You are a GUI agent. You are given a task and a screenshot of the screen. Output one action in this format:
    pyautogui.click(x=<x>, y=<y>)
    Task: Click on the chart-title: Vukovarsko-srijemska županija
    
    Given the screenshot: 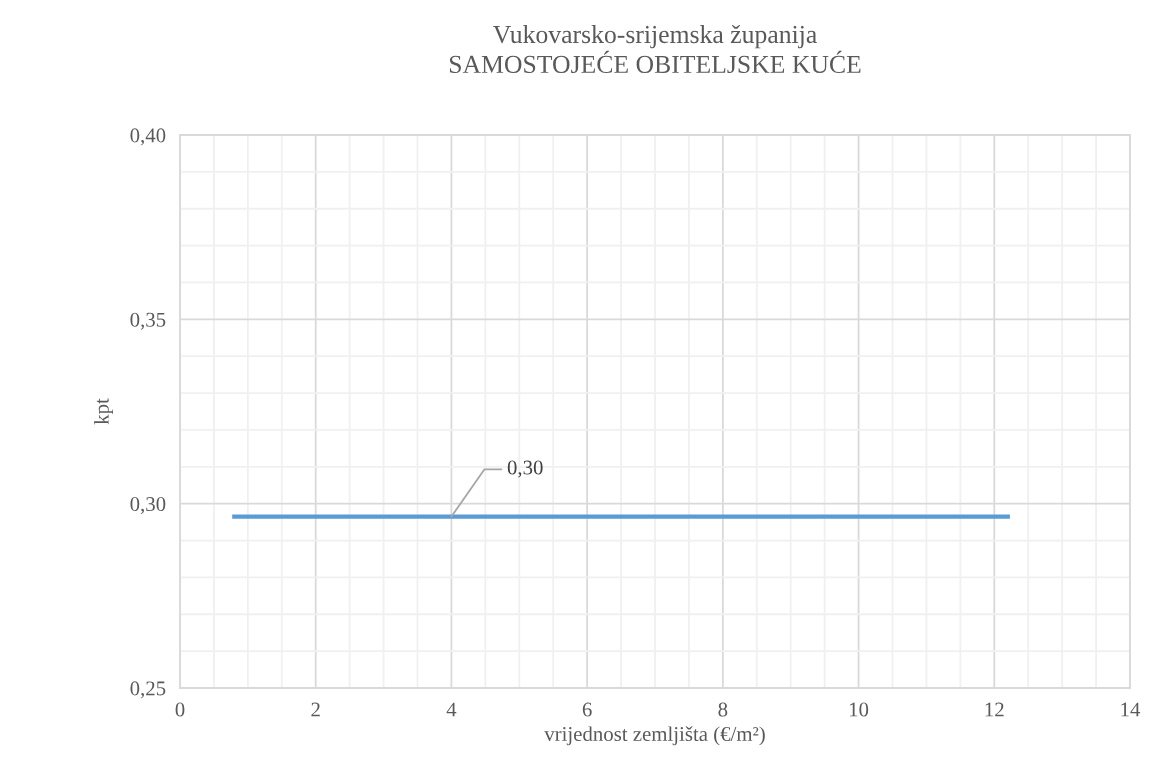 What is the action you would take?
    pyautogui.click(x=655, y=37)
    